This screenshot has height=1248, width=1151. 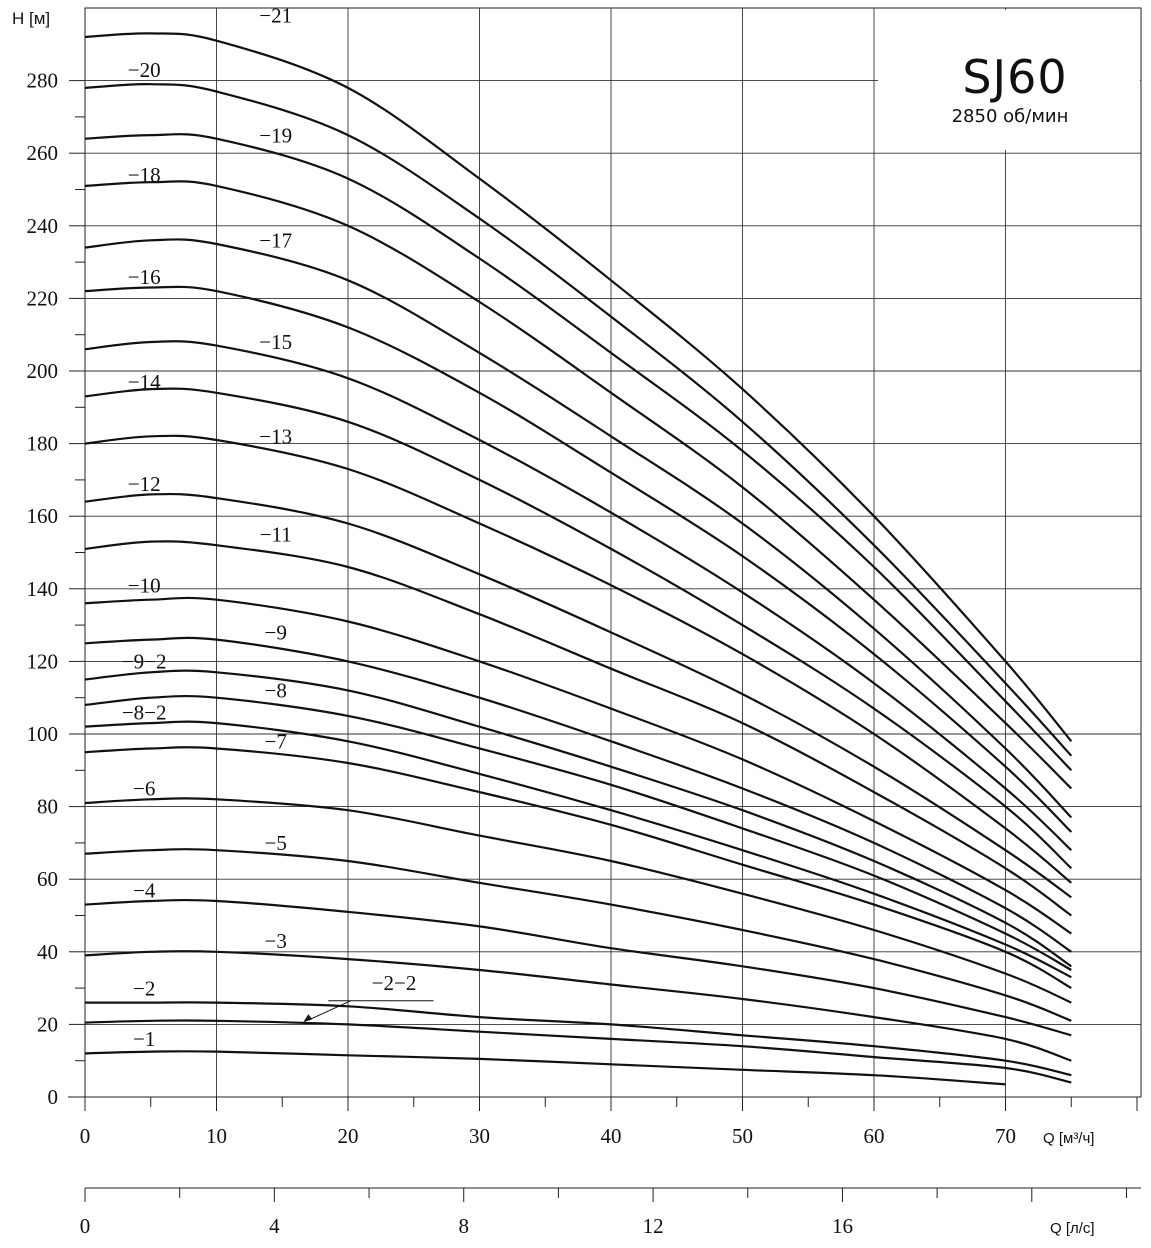 What do you see at coordinates (144, 70) in the screenshot?
I see `series-label: −20` at bounding box center [144, 70].